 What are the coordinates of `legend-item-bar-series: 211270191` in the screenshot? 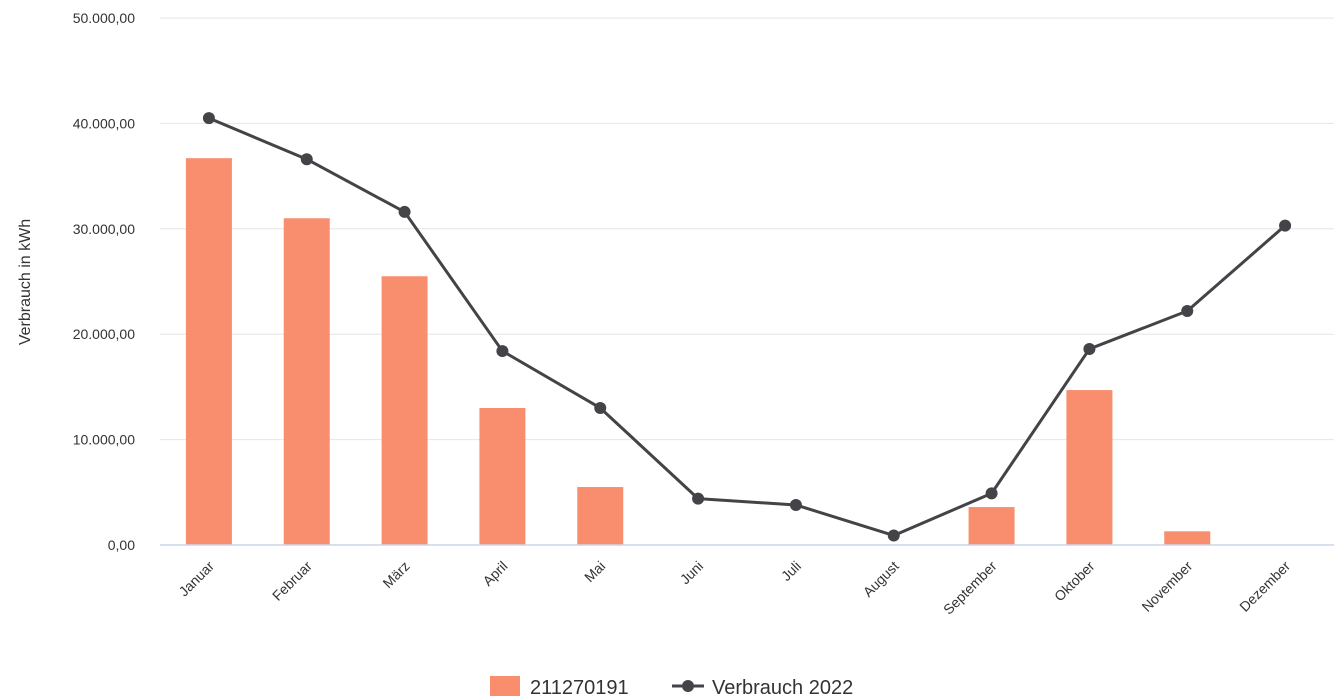 It's located at (559, 687).